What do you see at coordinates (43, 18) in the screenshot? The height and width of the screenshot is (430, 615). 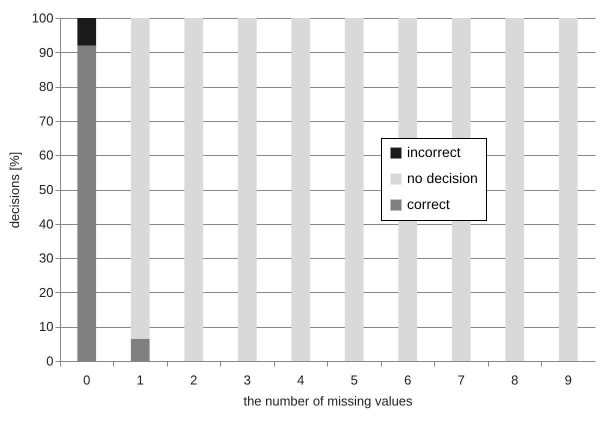 I see `y-tick-label: 100` at bounding box center [43, 18].